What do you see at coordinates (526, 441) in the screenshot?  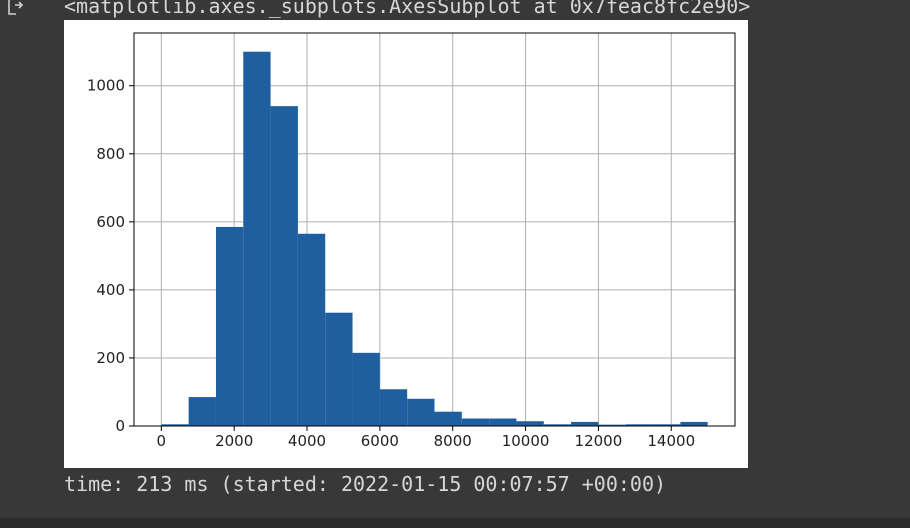 I see `x-tick-label-5: 10000` at bounding box center [526, 441].